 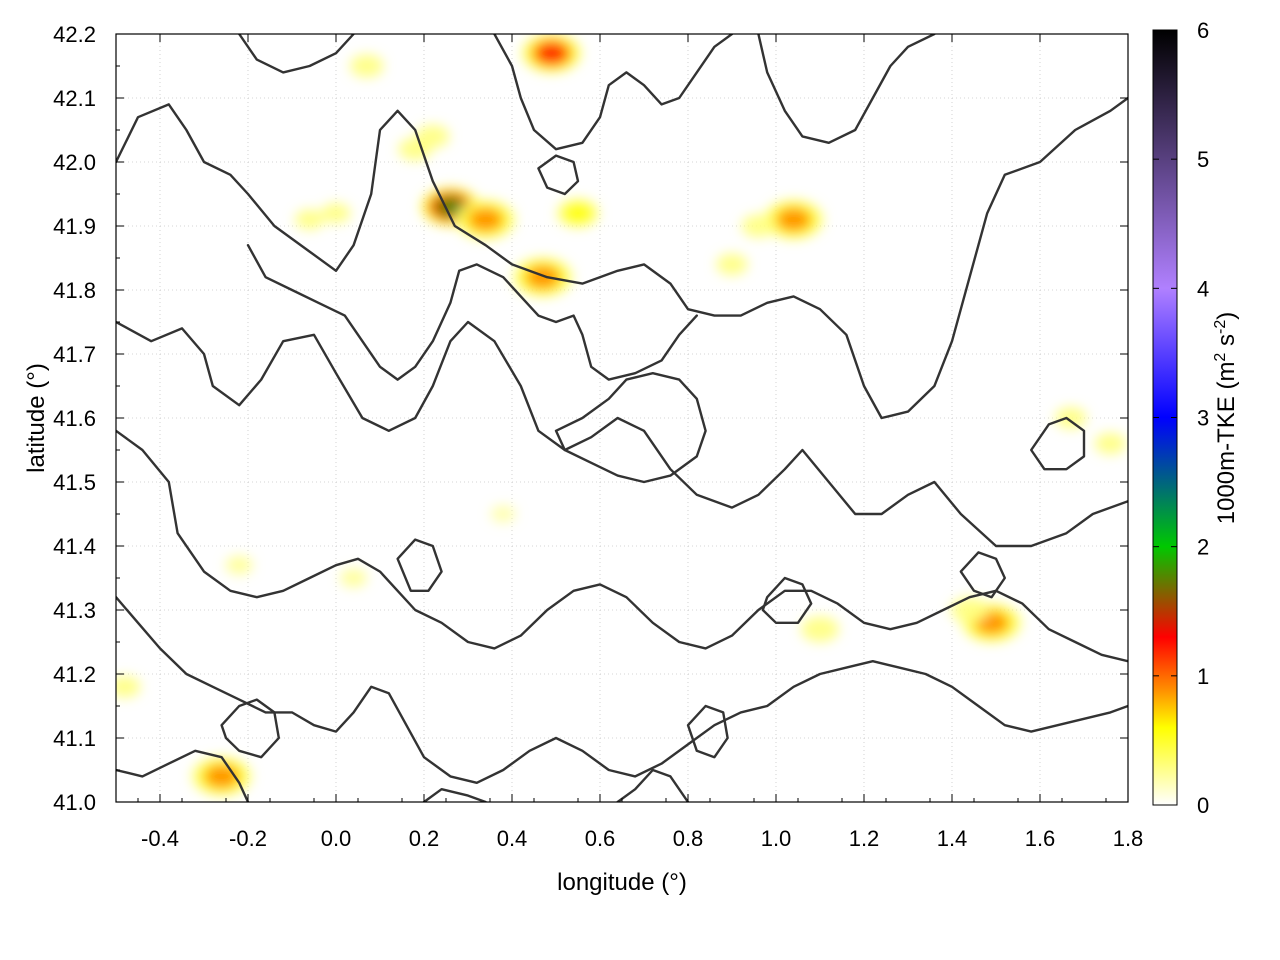 What do you see at coordinates (74, 738) in the screenshot?
I see `y-tick-label: 41.1` at bounding box center [74, 738].